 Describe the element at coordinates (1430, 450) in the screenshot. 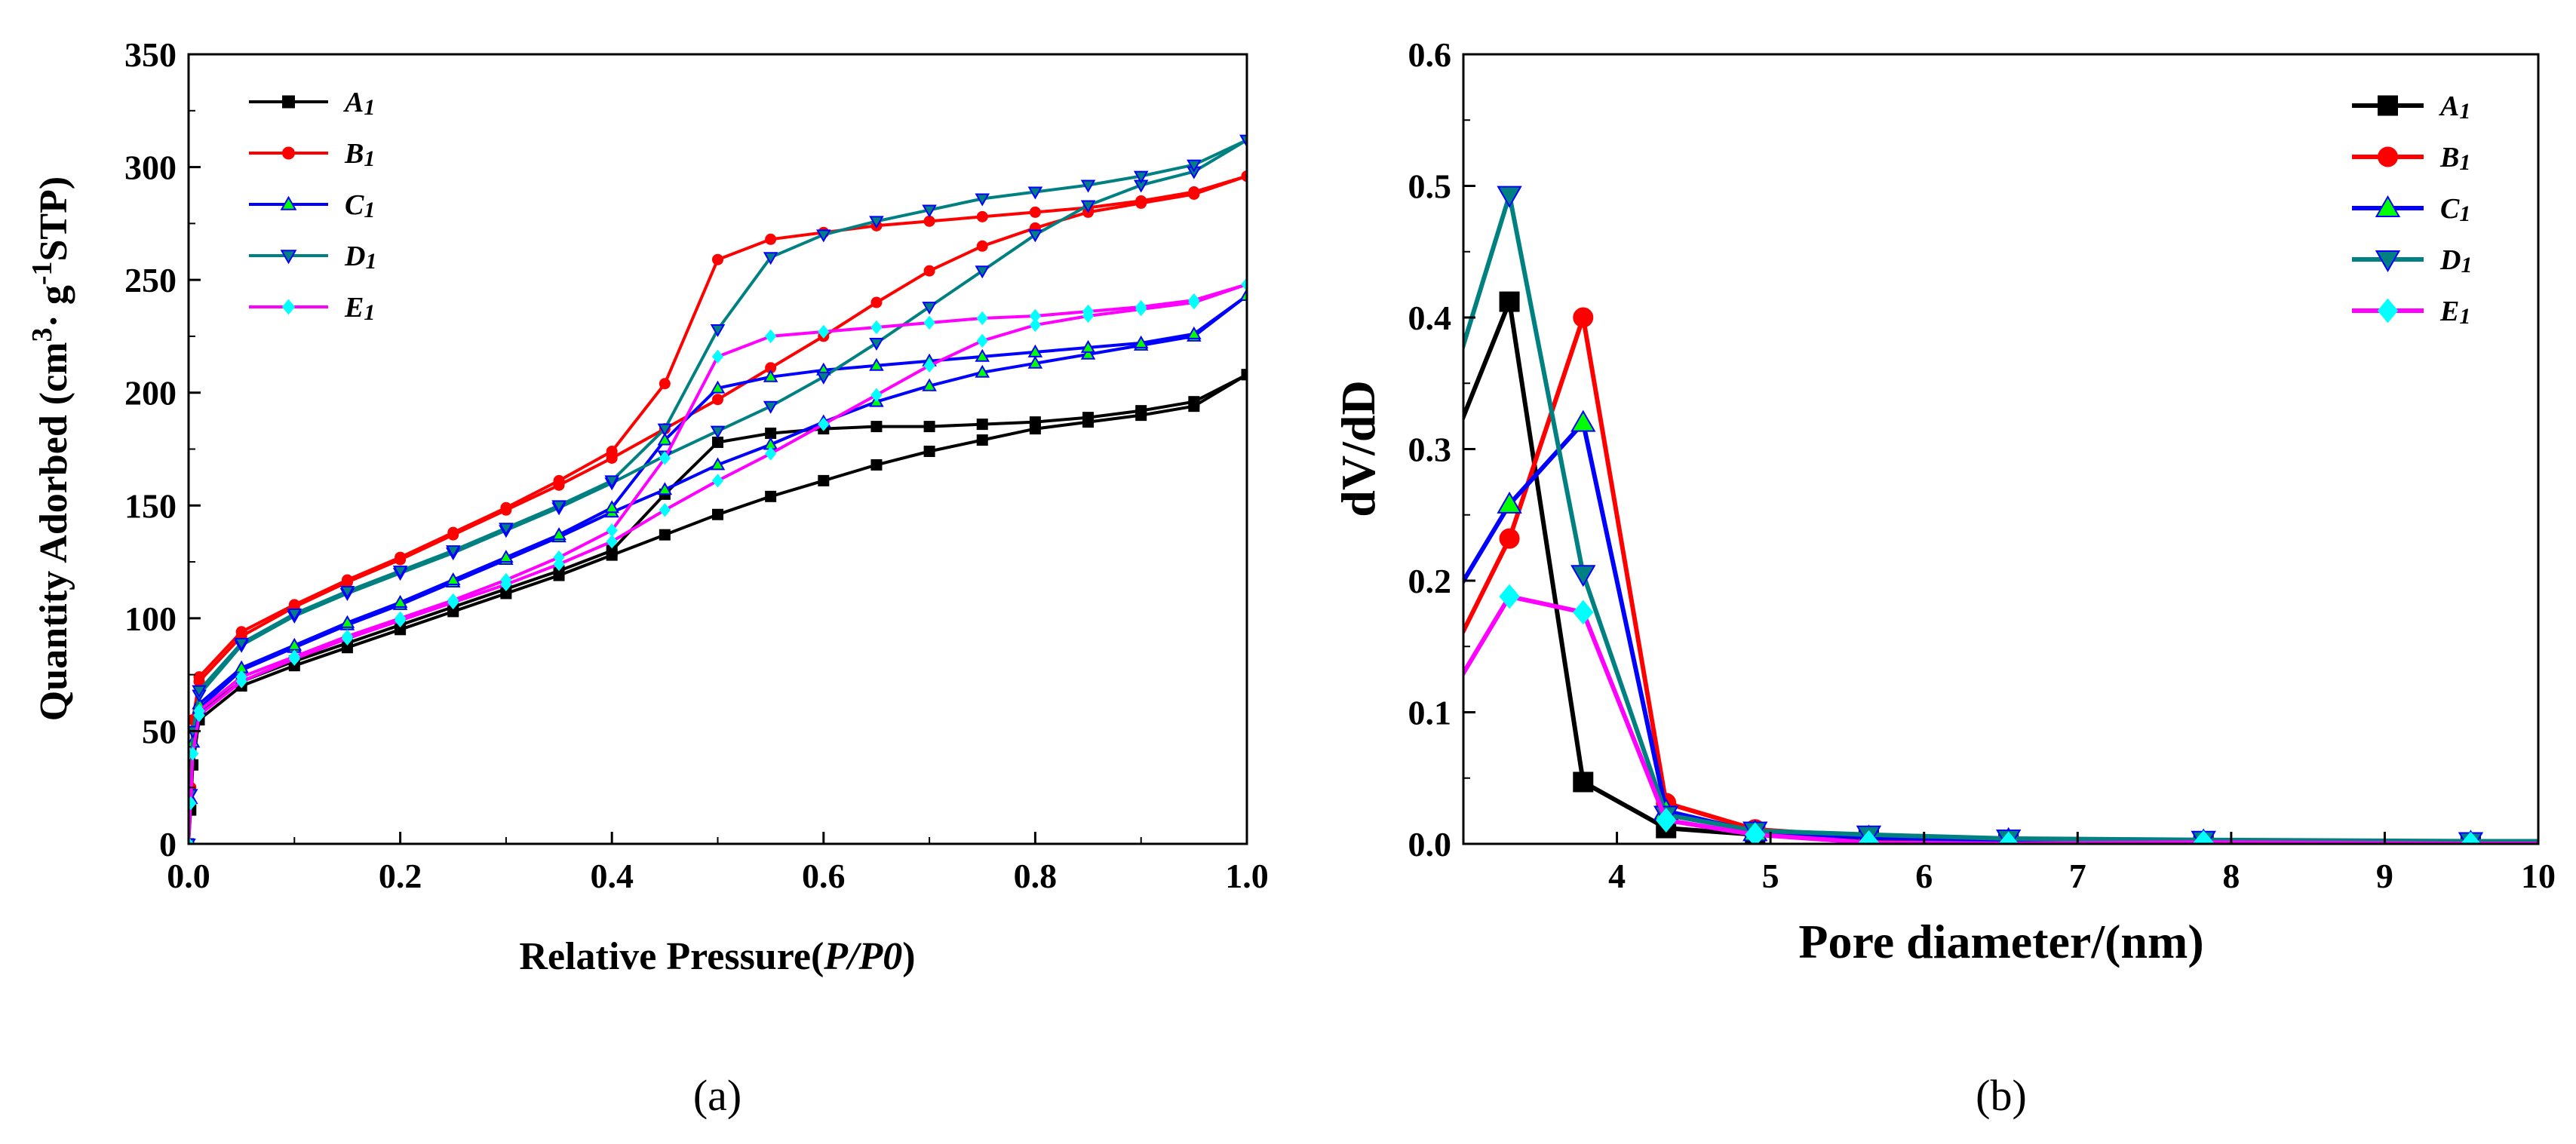

I see `y-tick-label: 0.3` at that location.